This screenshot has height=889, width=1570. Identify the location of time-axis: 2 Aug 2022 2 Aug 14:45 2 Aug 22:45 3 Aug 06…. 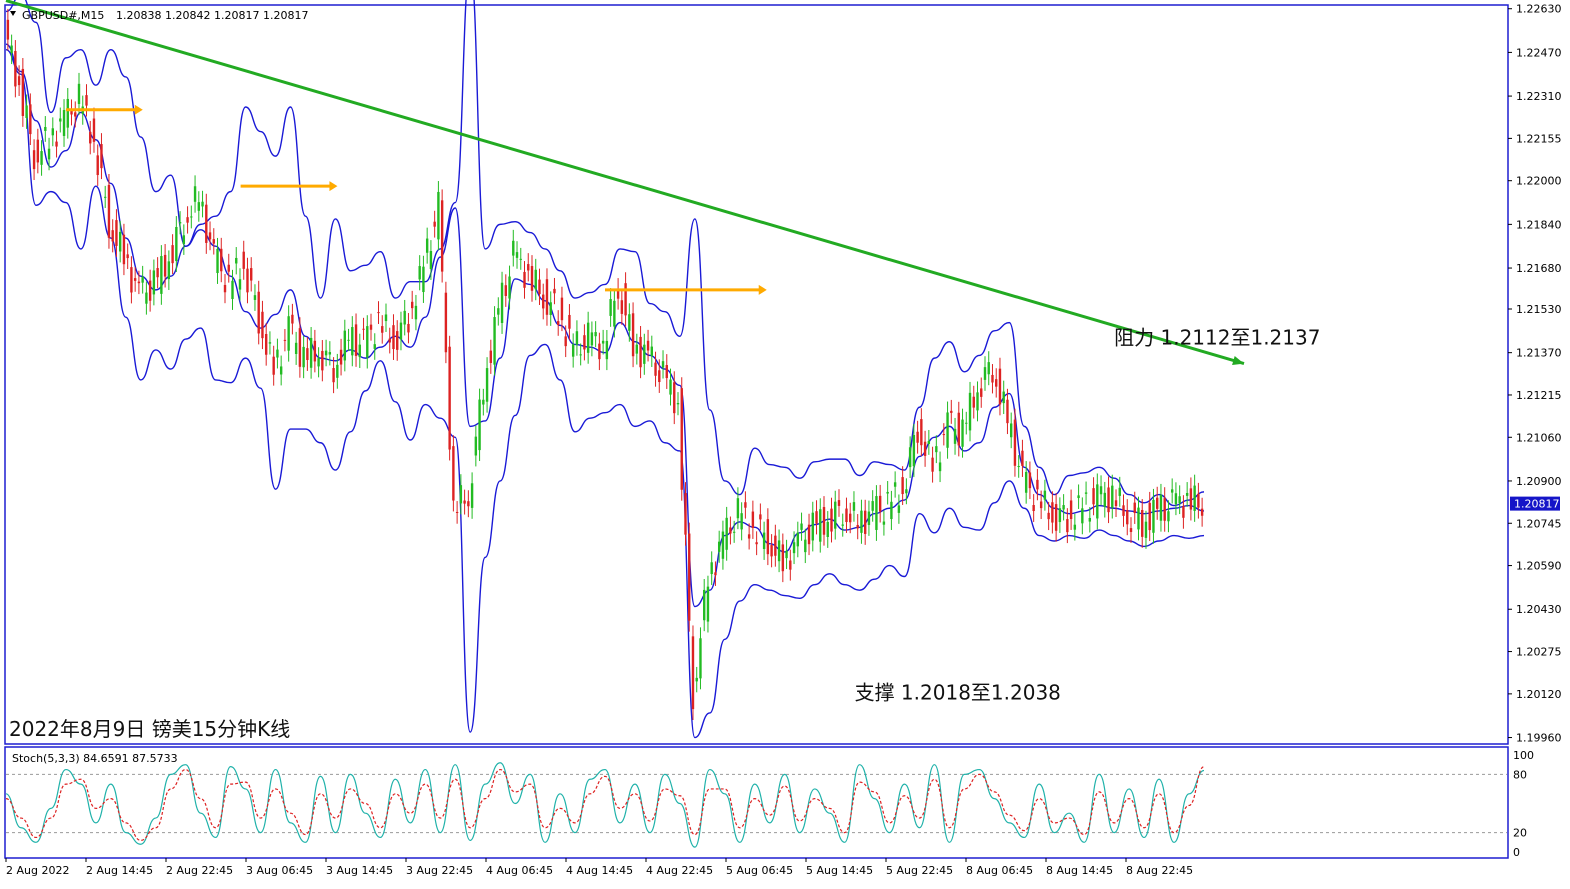
(599, 867).